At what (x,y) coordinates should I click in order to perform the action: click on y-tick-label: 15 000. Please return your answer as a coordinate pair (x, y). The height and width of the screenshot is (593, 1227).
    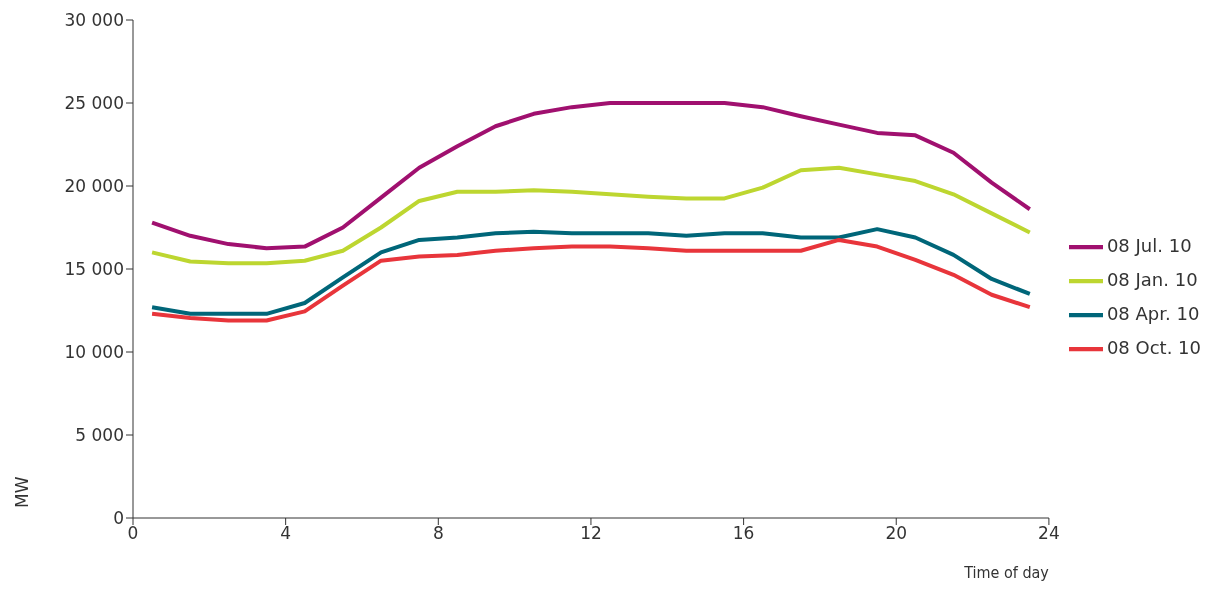
    Looking at the image, I should click on (94, 269).